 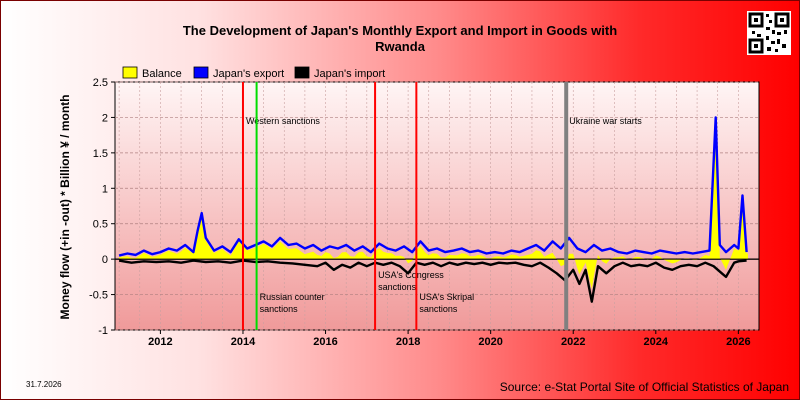 What do you see at coordinates (105, 260) in the screenshot?
I see `y-tick-label: 0` at bounding box center [105, 260].